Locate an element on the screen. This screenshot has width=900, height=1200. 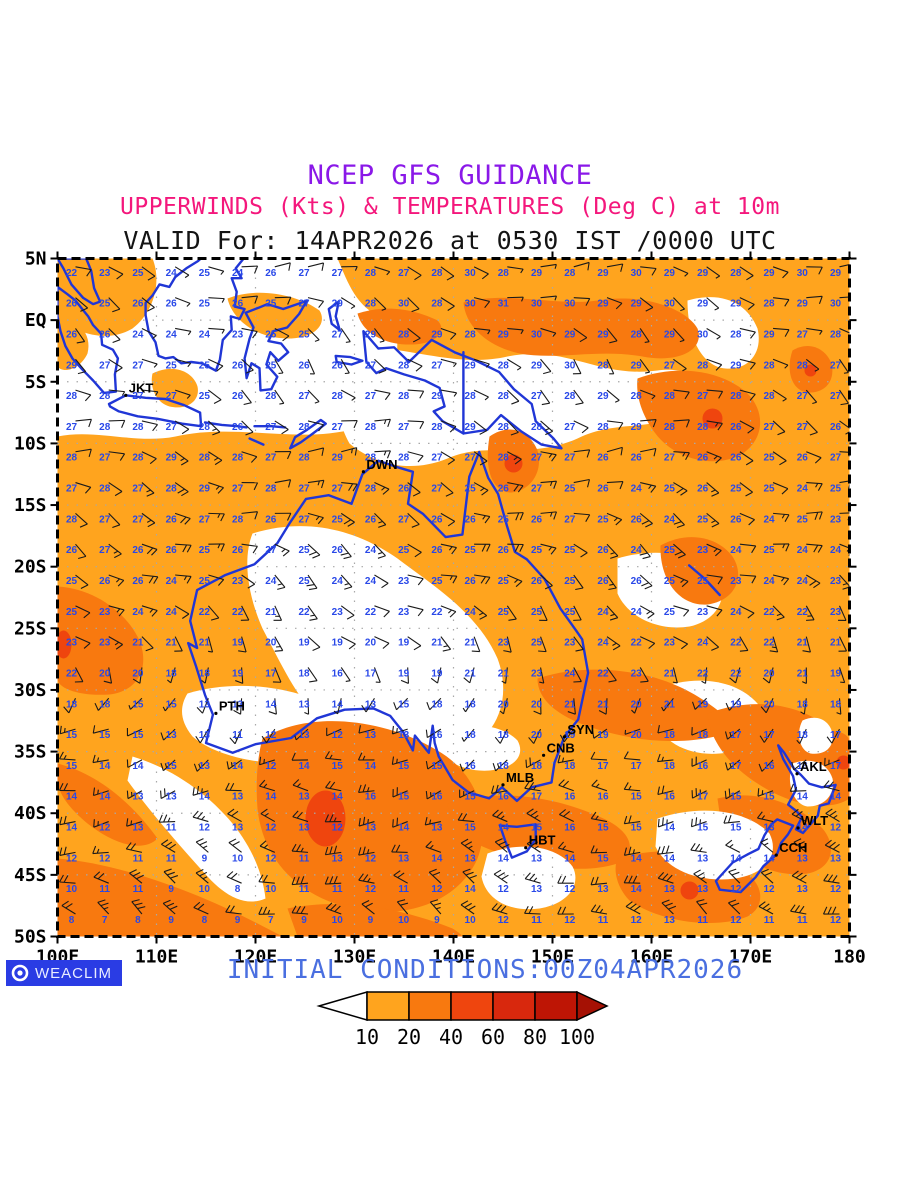
temperature-value: 27 is located at coordinates (404, 427).